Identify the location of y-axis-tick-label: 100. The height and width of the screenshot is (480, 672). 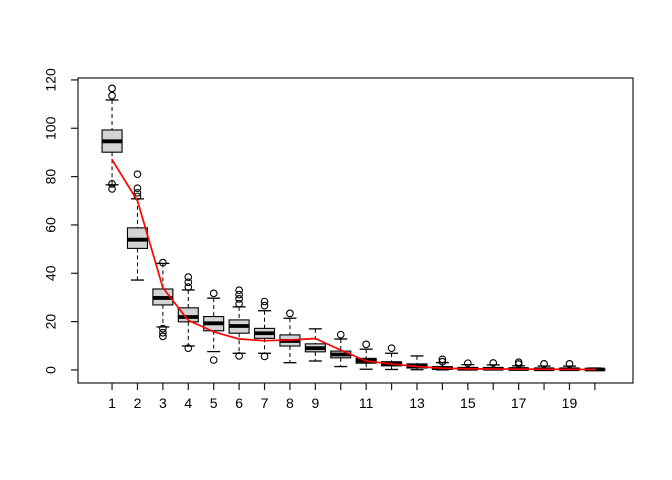
(51, 128).